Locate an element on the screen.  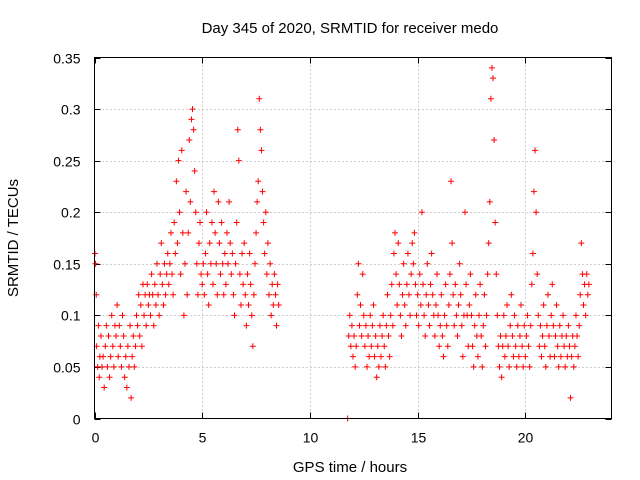
y-tick-label: 0.05 is located at coordinates (66, 368).